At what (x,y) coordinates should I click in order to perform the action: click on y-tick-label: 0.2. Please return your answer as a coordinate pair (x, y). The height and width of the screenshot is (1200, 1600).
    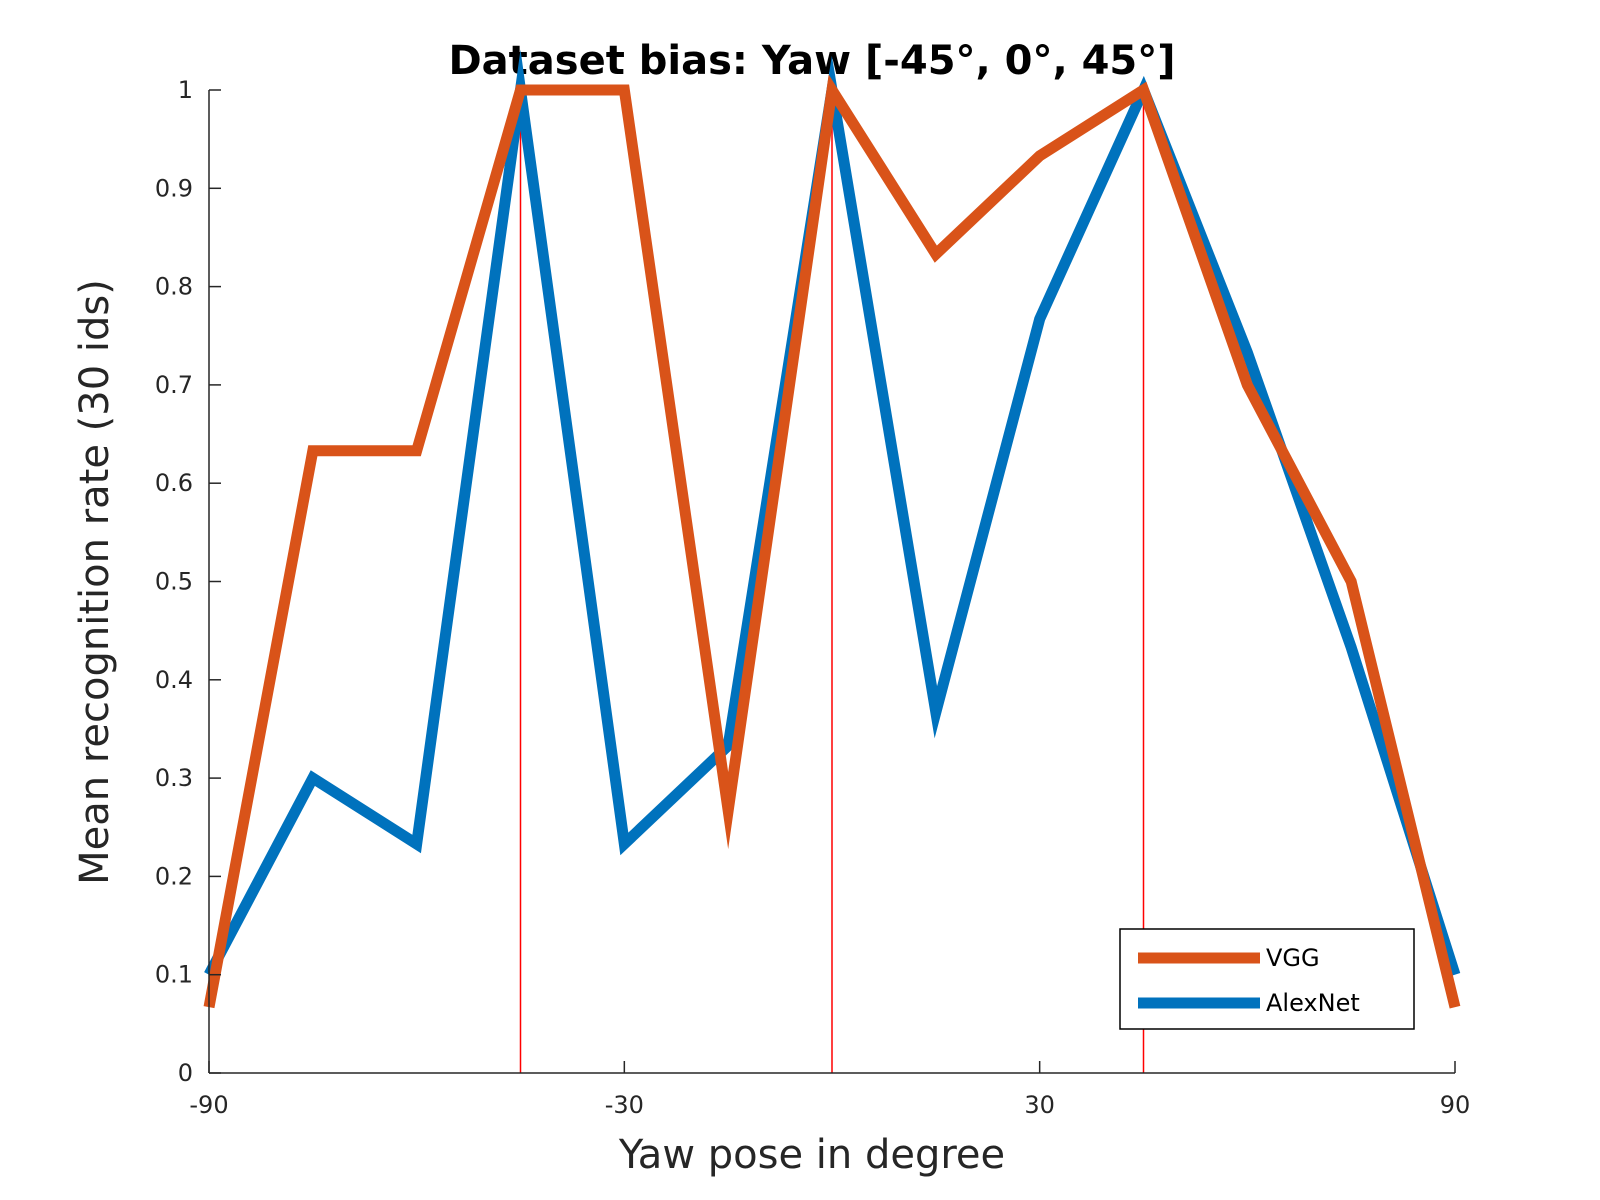
    Looking at the image, I should click on (174, 876).